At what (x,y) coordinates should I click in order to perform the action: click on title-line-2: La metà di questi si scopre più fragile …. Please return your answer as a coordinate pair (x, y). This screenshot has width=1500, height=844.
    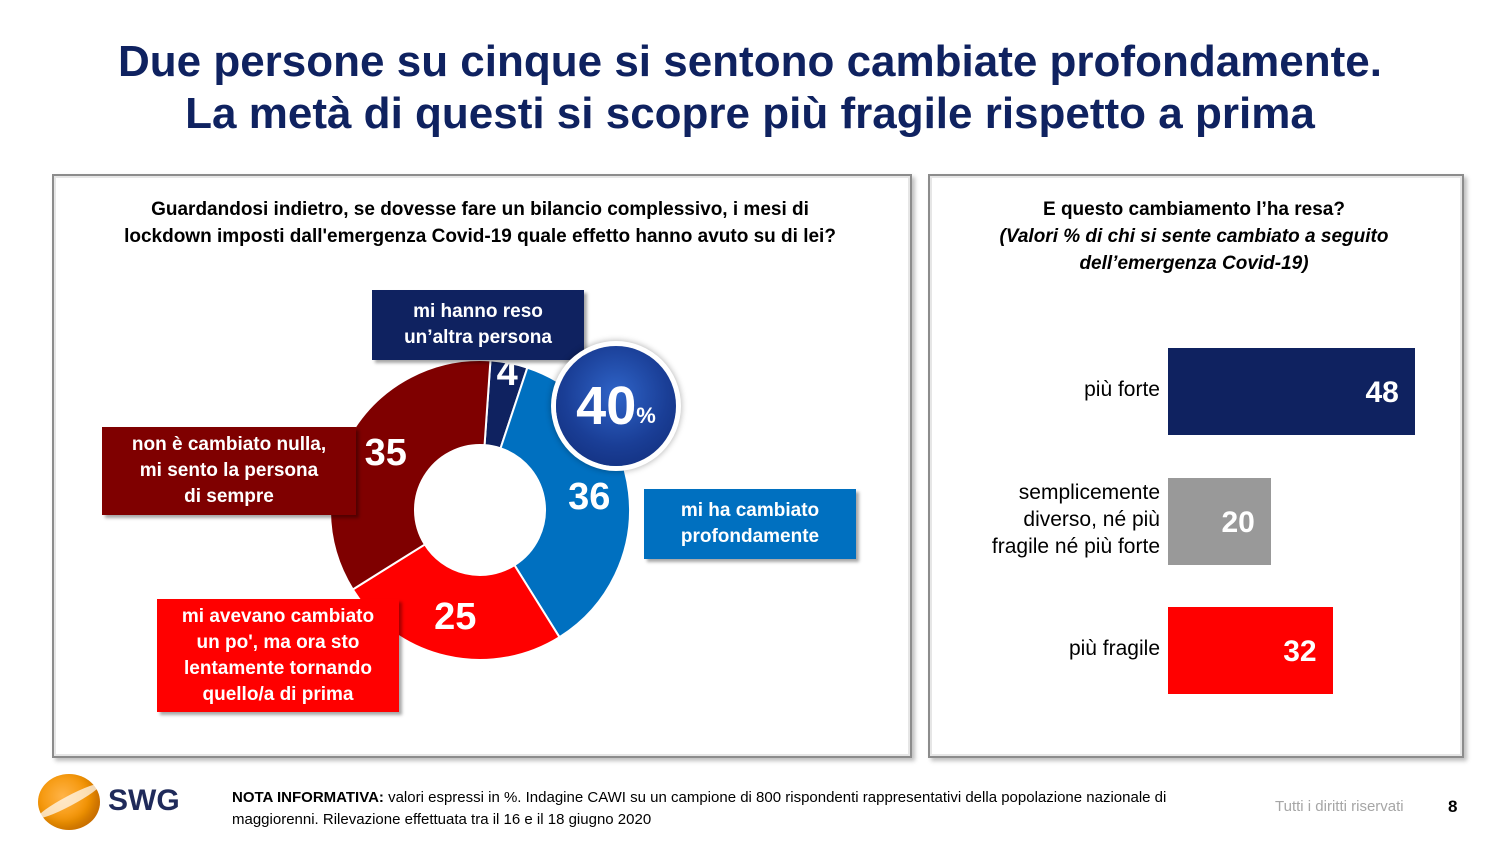
    Looking at the image, I should click on (750, 113).